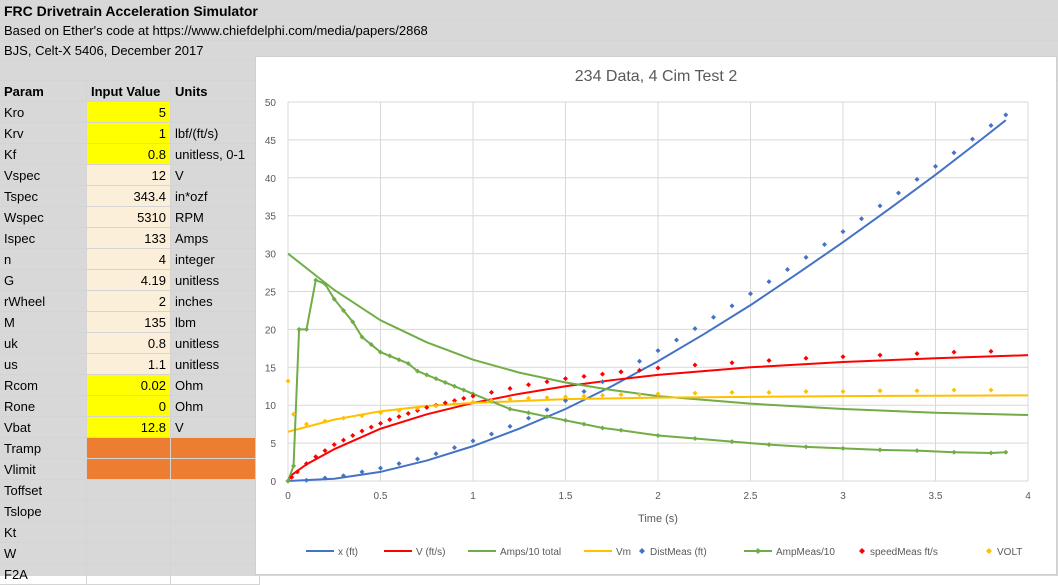 The height and width of the screenshot is (585, 1058). Describe the element at coordinates (128, 217) in the screenshot. I see `param-value-cell: 5310` at that location.